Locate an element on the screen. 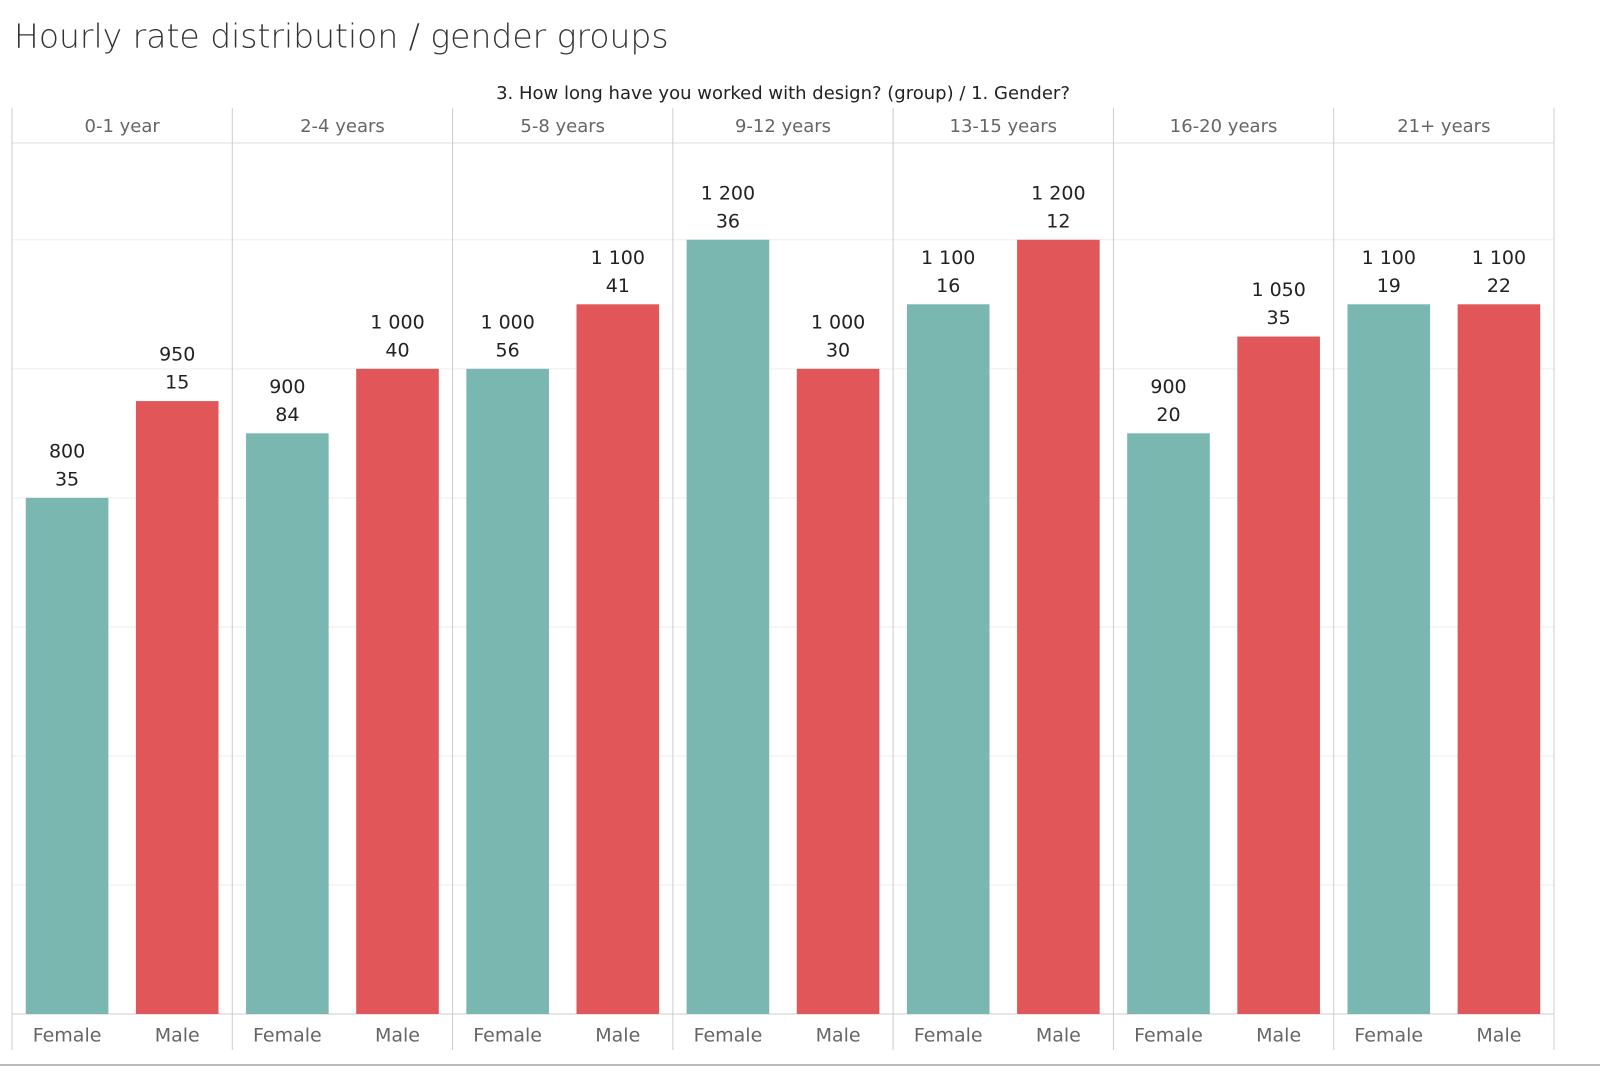  count-label: 41 is located at coordinates (618, 286).